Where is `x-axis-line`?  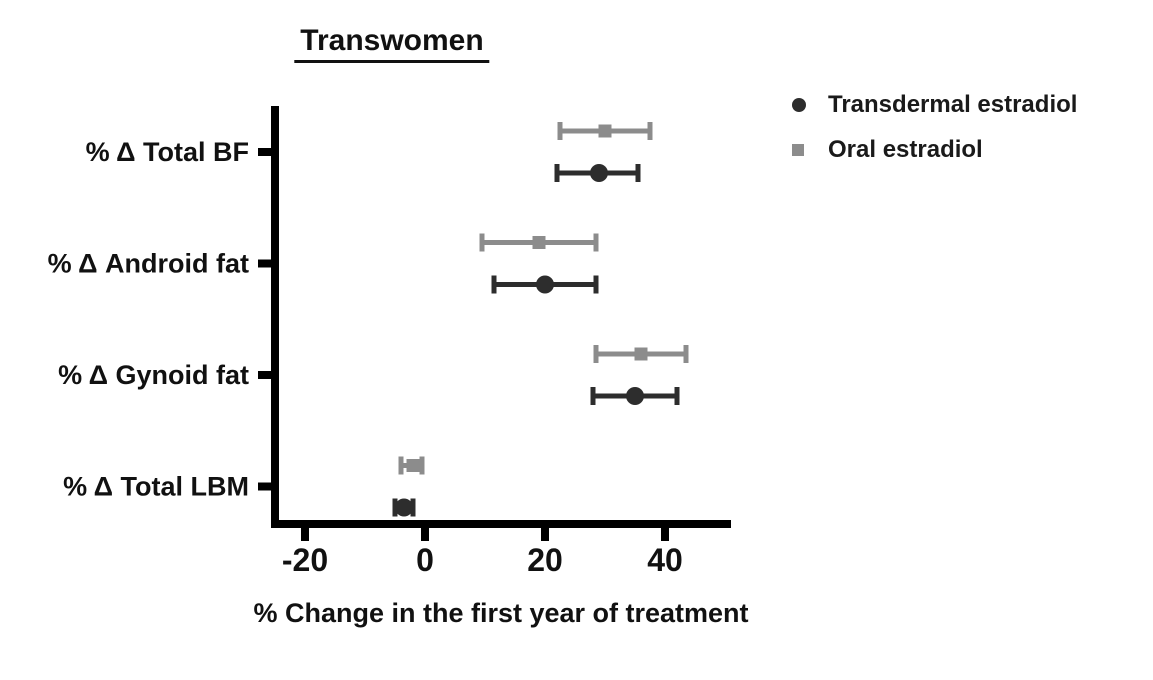 x-axis-line is located at coordinates (501, 524).